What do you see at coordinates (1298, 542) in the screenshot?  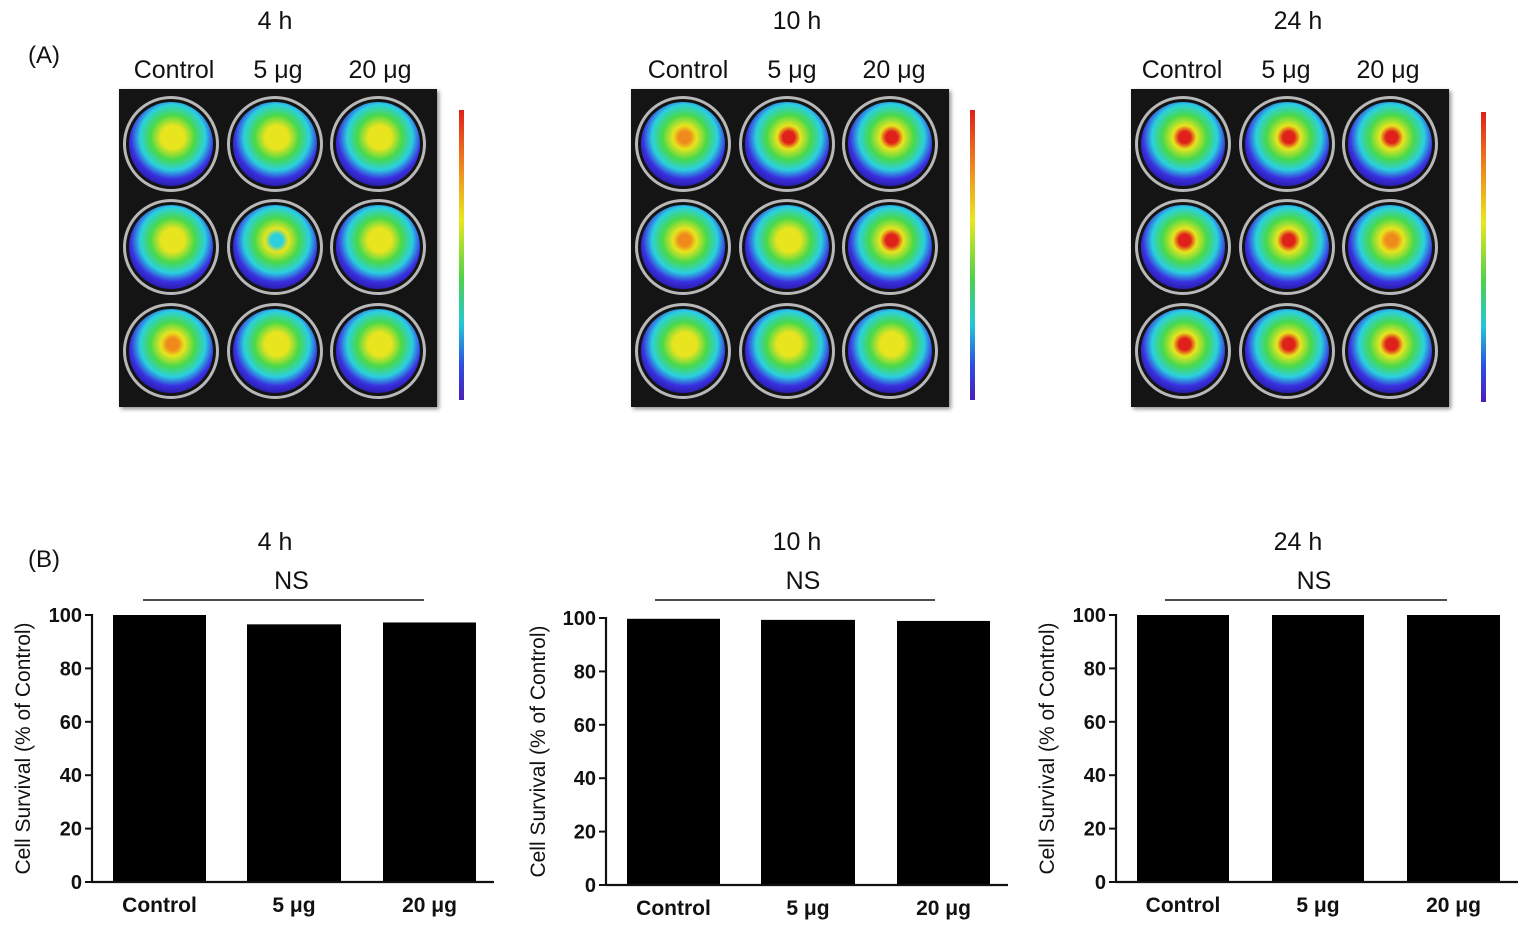 I see `chart-title: 24 h` at bounding box center [1298, 542].